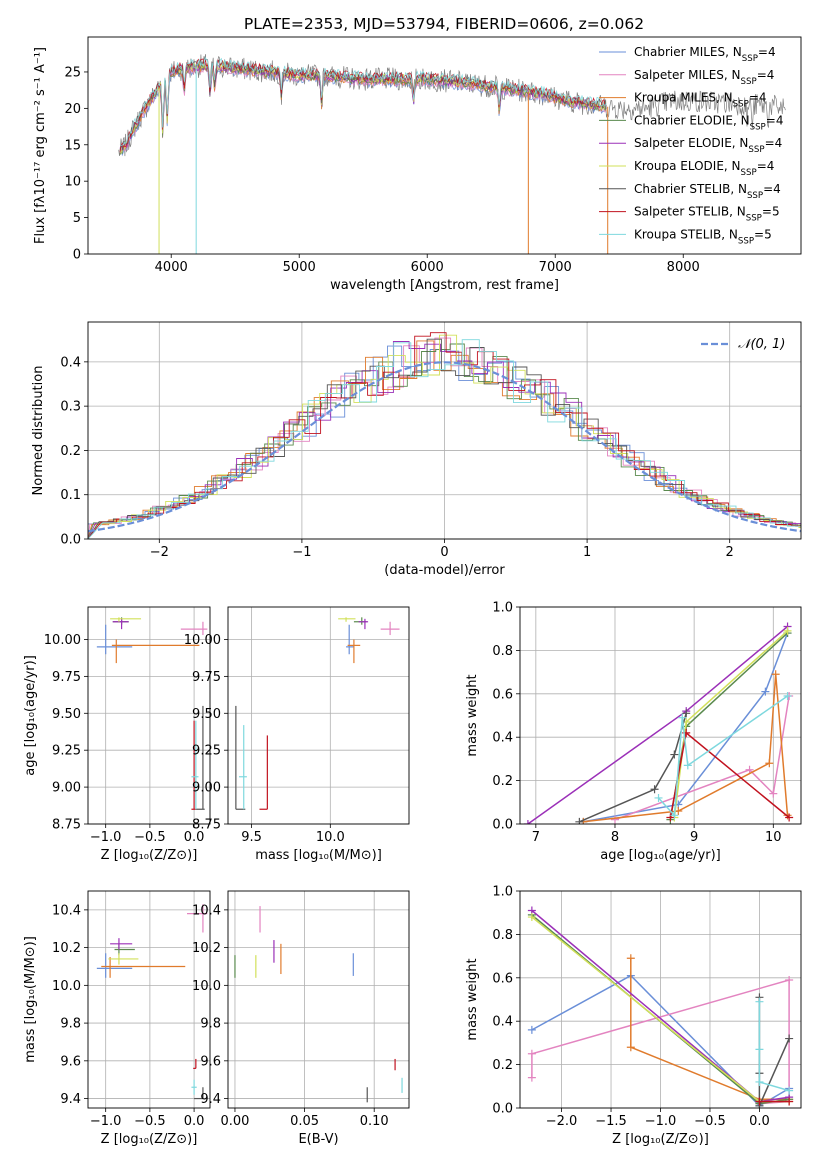 The image size is (819, 1170). What do you see at coordinates (66, 788) in the screenshot?
I see `y-tick-label: 9.00` at bounding box center [66, 788].